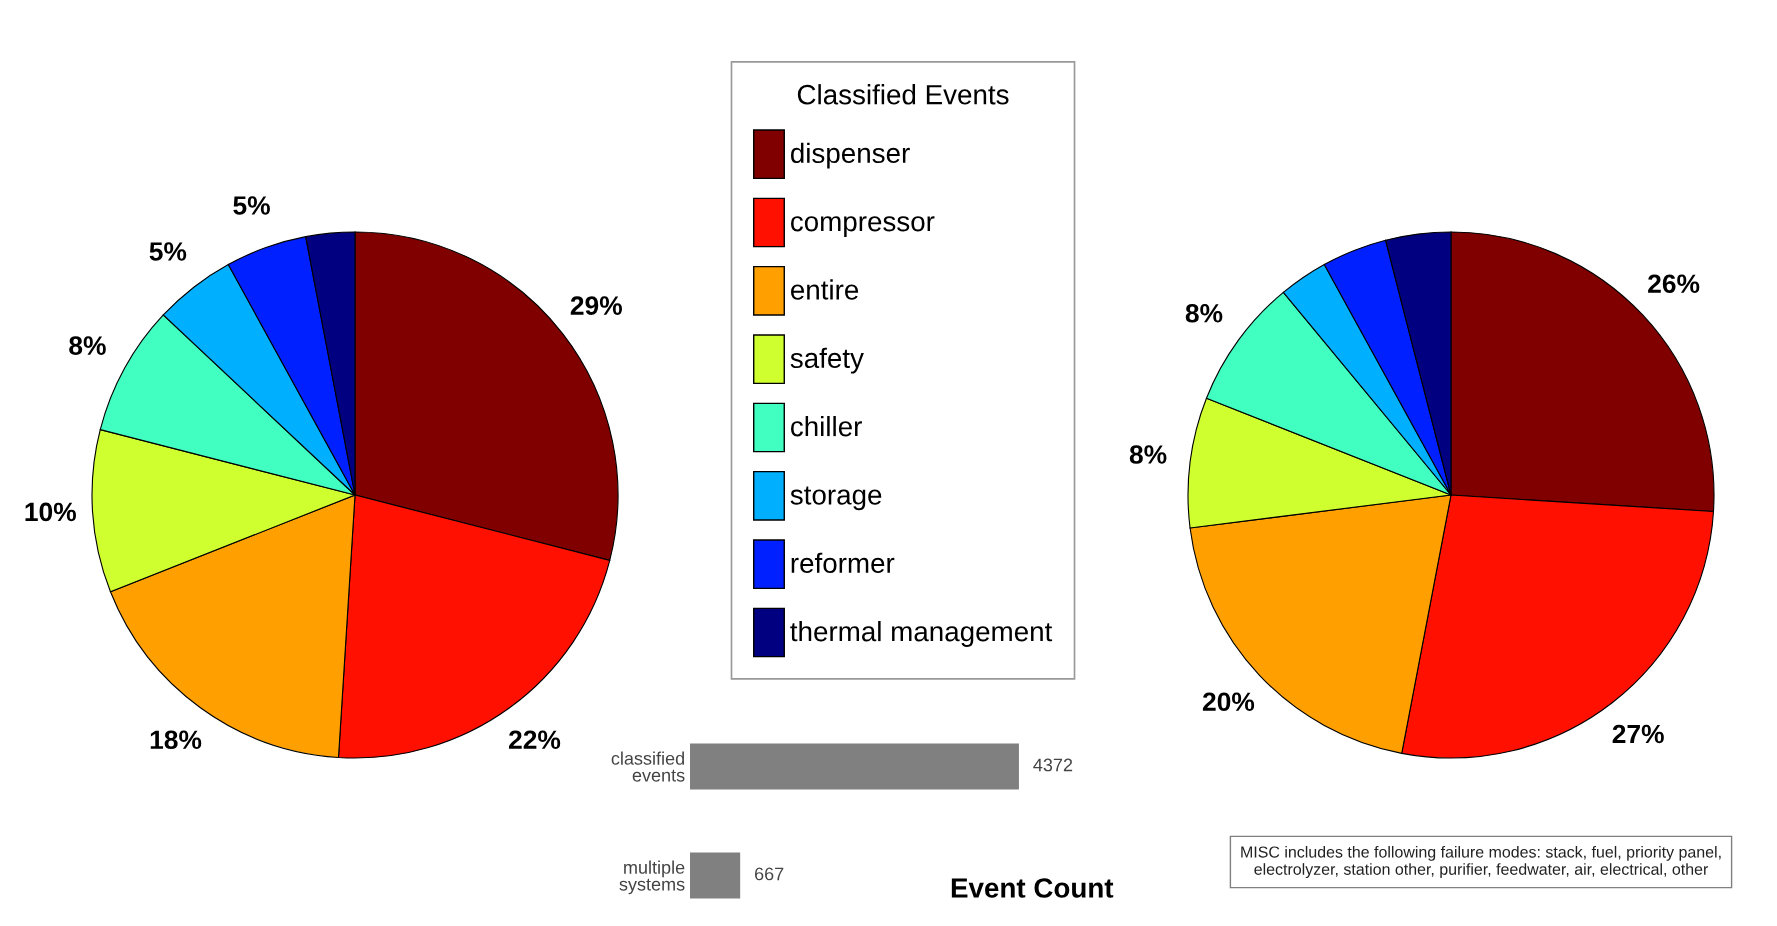  What do you see at coordinates (1053, 765) in the screenshot?
I see `data-label: 4372` at bounding box center [1053, 765].